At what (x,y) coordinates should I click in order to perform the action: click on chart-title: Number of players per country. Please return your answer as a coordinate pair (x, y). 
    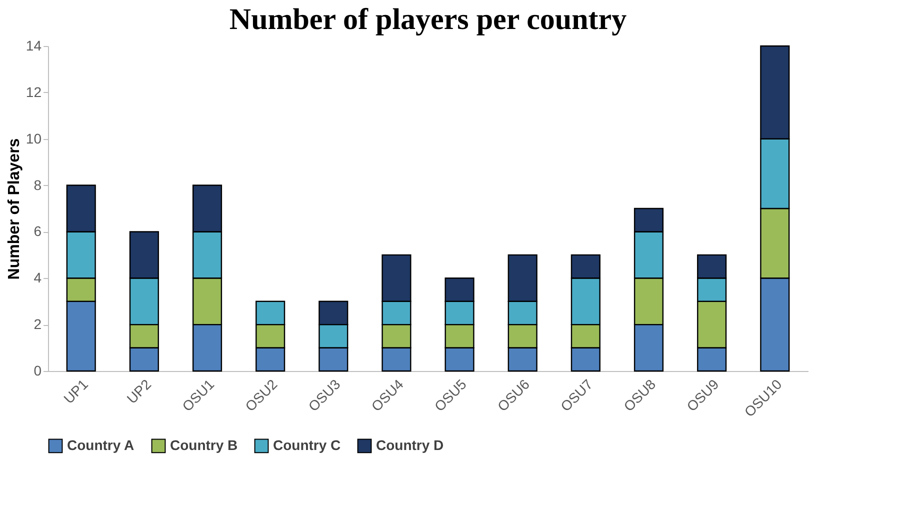
    Looking at the image, I should click on (428, 19).